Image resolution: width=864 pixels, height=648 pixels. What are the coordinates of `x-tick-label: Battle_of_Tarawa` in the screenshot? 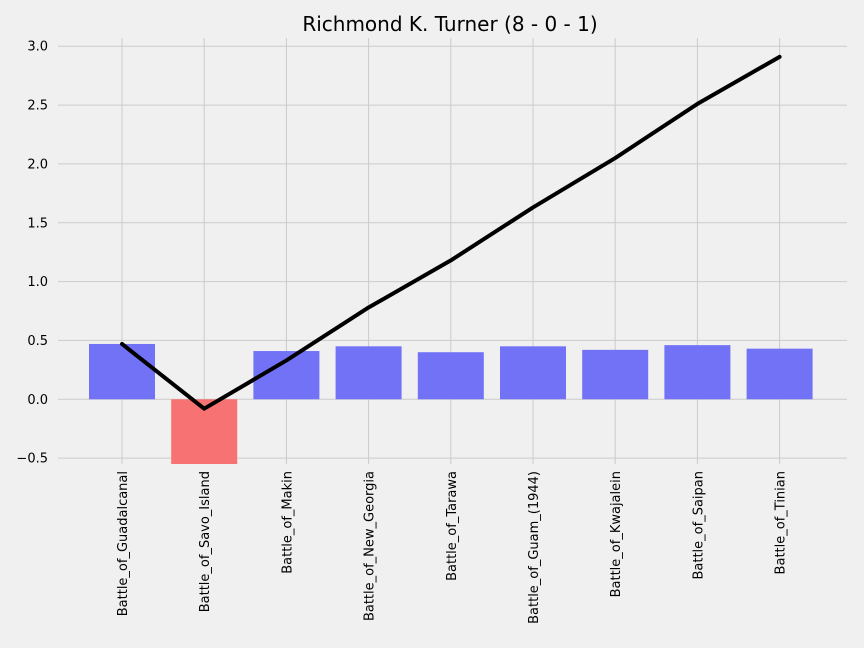 It's located at (452, 526).